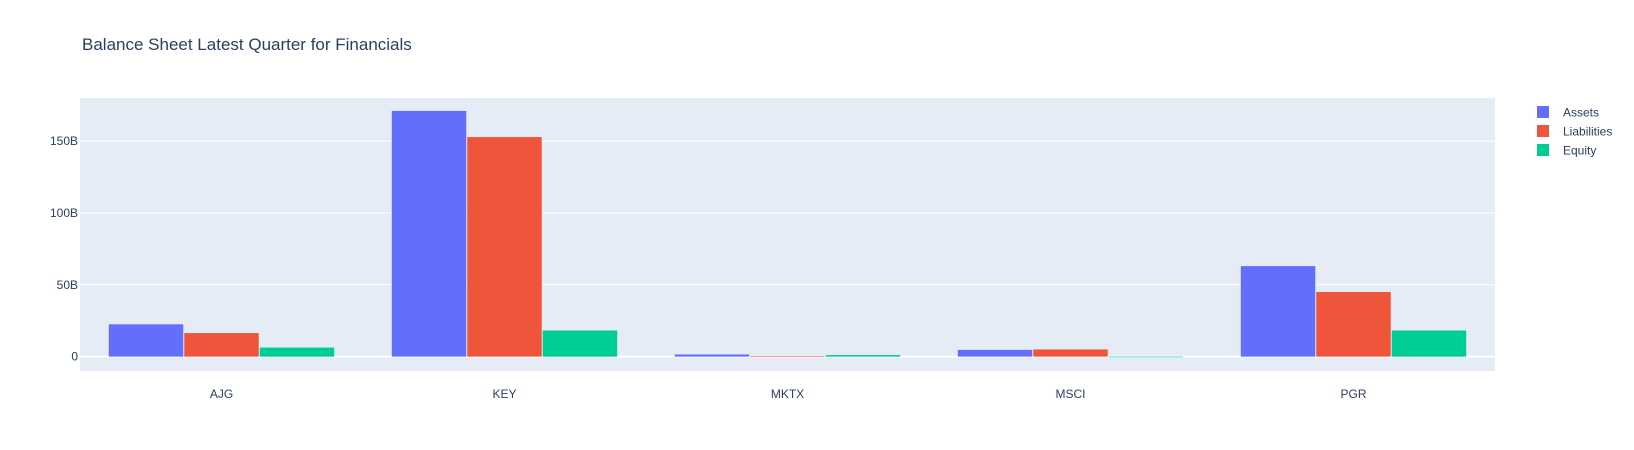 This screenshot has height=450, width=1634. What do you see at coordinates (221, 345) in the screenshot?
I see `bar-liabilities-ajg` at bounding box center [221, 345].